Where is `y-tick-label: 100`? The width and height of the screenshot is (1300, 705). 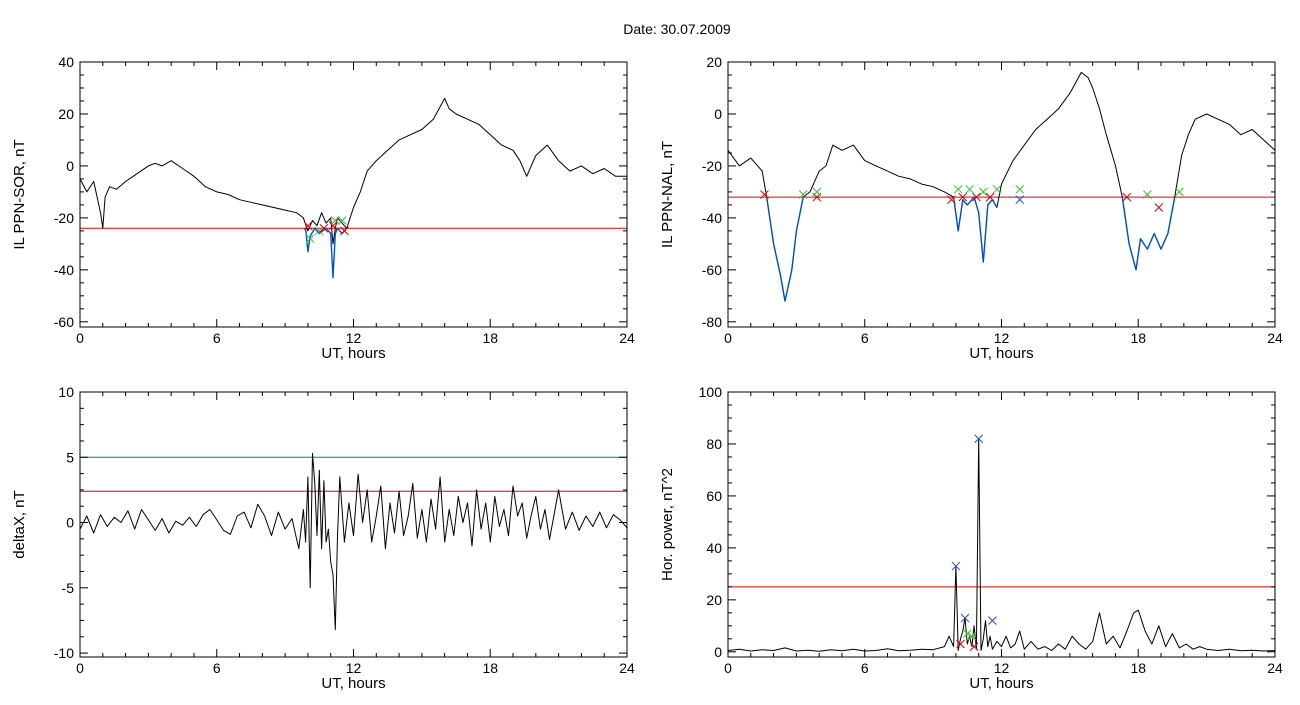 y-tick-label: 100 is located at coordinates (711, 392).